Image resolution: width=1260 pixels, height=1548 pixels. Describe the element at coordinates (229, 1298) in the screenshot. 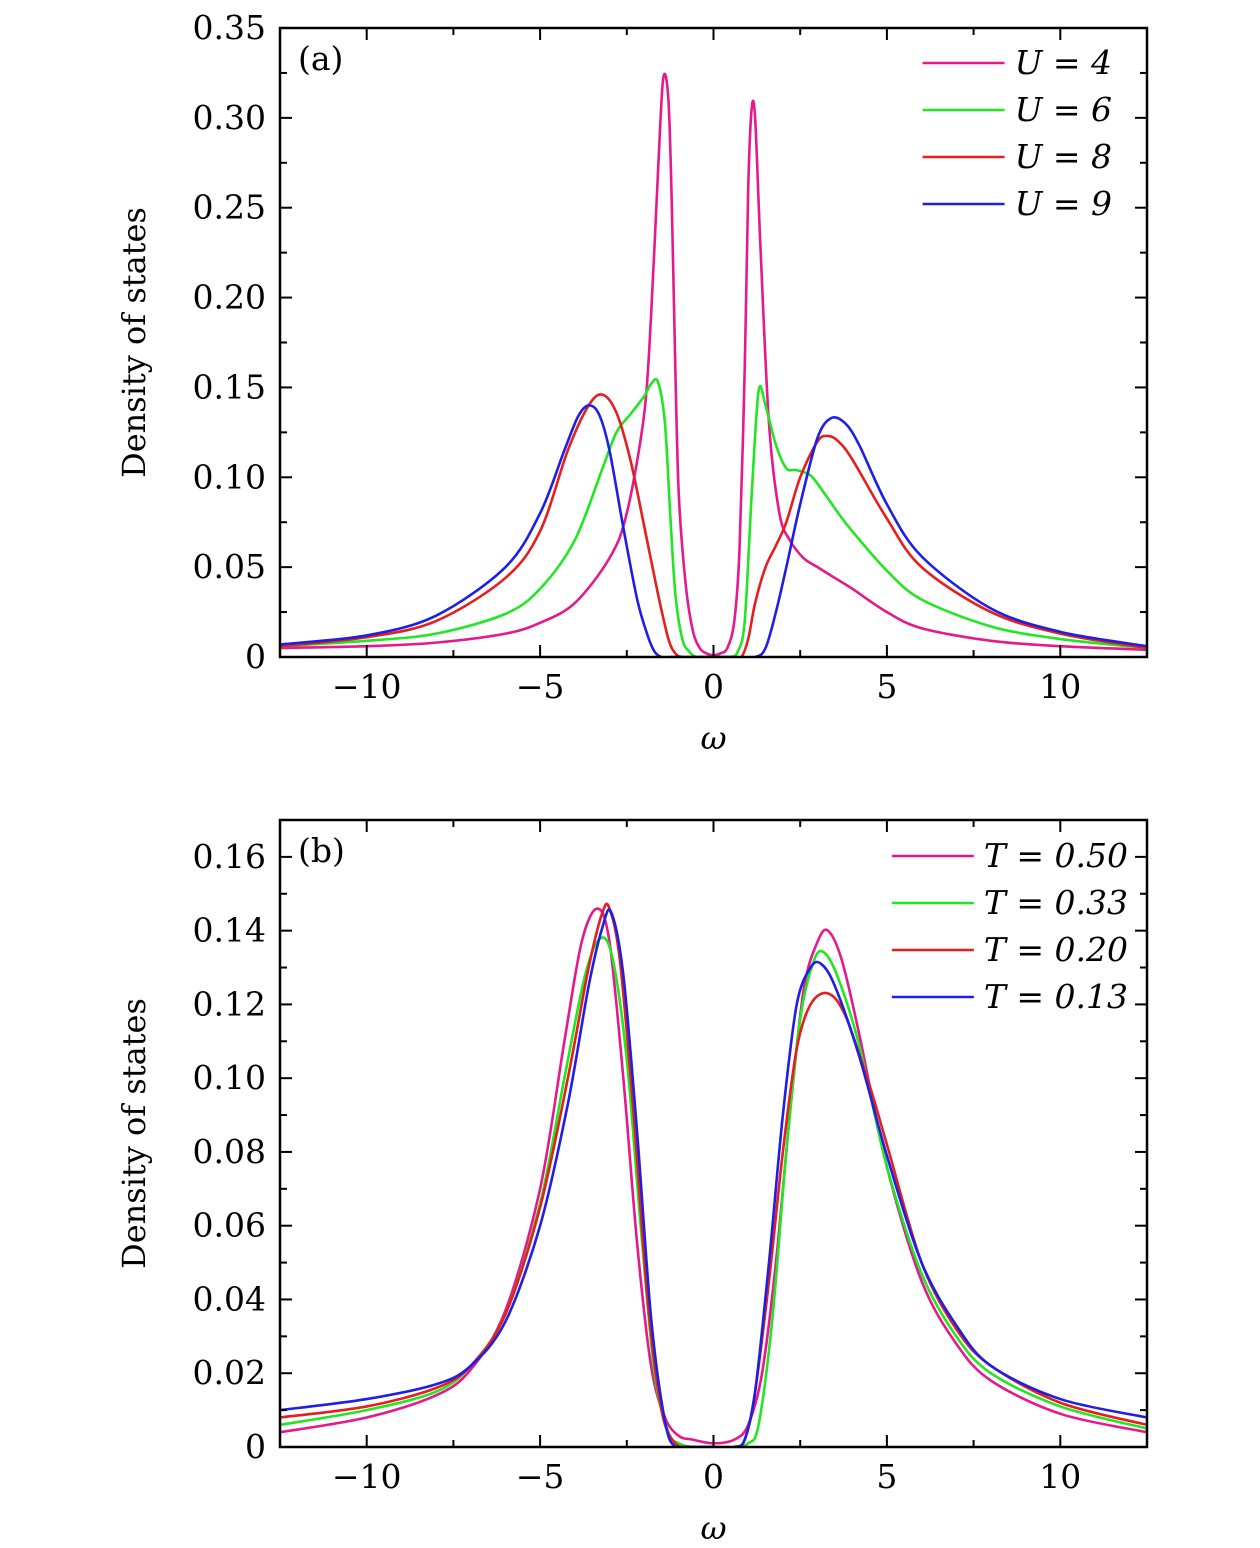

I see `y-tick-label: 0.04` at that location.